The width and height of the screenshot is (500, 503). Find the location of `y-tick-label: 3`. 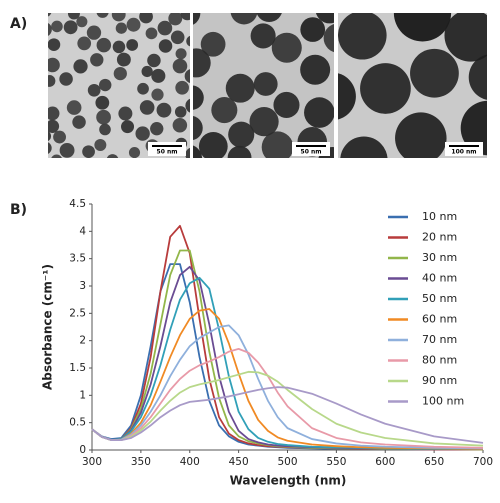

y-tick-label: 3 is located at coordinates (82, 286).